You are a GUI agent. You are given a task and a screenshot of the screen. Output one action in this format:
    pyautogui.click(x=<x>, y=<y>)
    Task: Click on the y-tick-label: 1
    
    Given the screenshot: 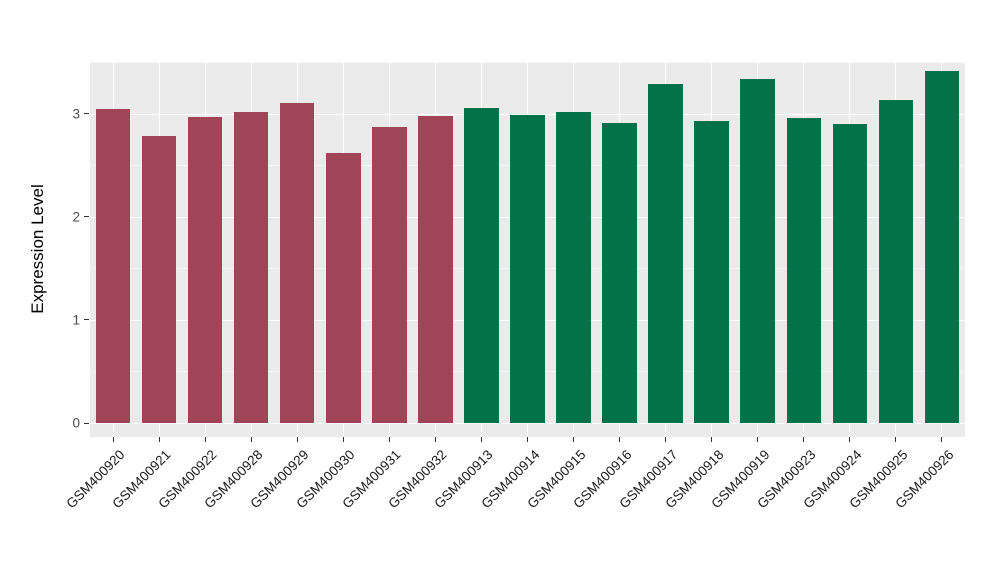 What is the action you would take?
    pyautogui.click(x=76, y=320)
    